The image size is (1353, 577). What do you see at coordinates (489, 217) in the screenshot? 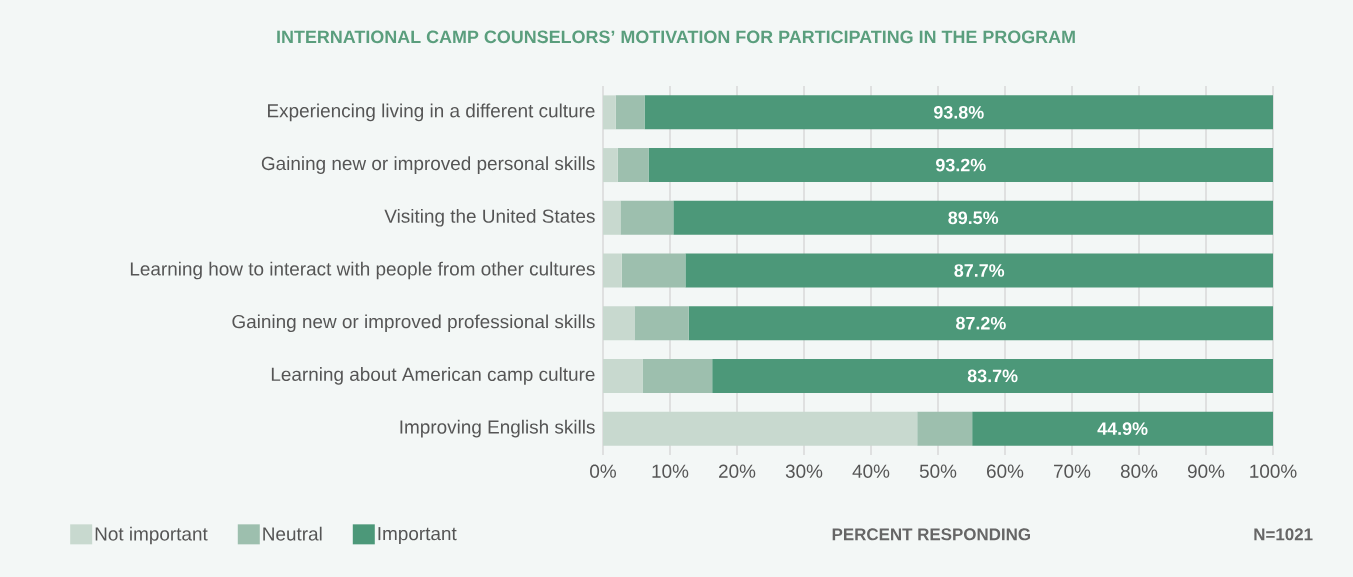
I see `y-tick-label: Visiting the United States` at bounding box center [489, 217].